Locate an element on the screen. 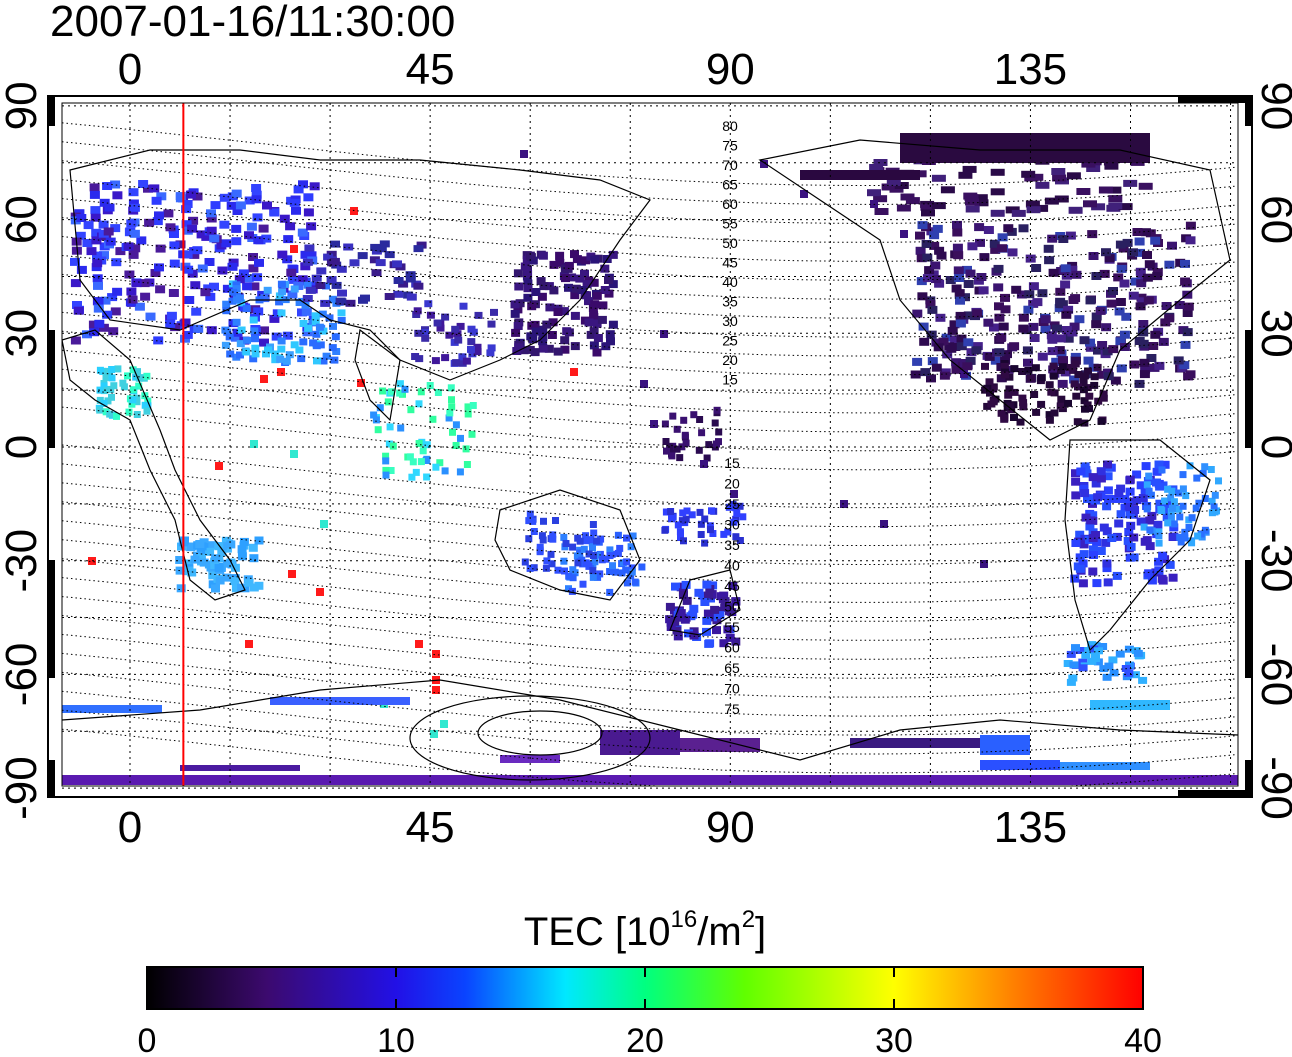  latitude-tick-label: 30 is located at coordinates (23, 333).